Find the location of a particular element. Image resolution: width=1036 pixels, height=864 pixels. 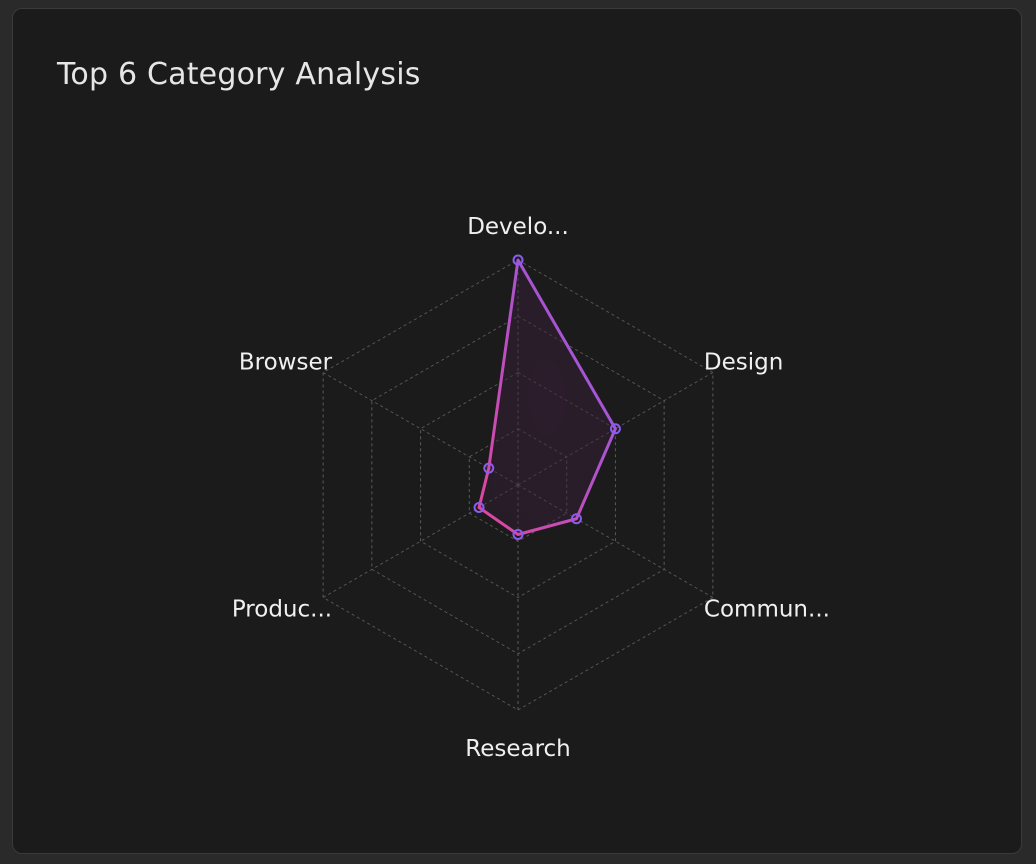

axis-label-6: Browser is located at coordinates (286, 363).